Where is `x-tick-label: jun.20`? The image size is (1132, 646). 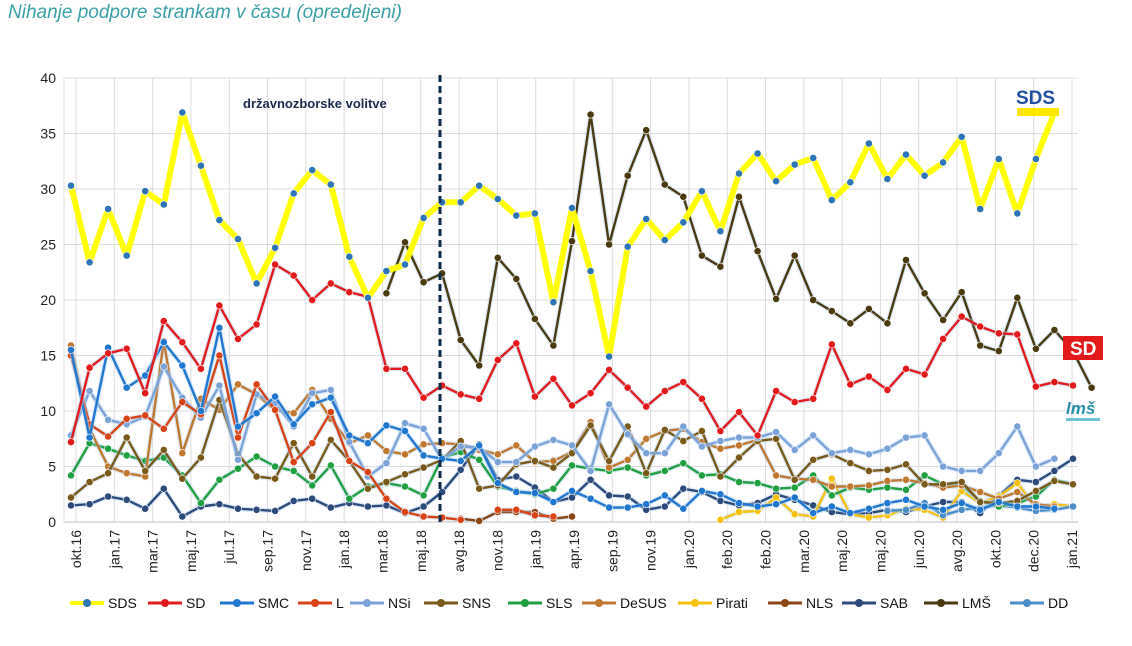
x-tick-label: jun.20 is located at coordinates (919, 549).